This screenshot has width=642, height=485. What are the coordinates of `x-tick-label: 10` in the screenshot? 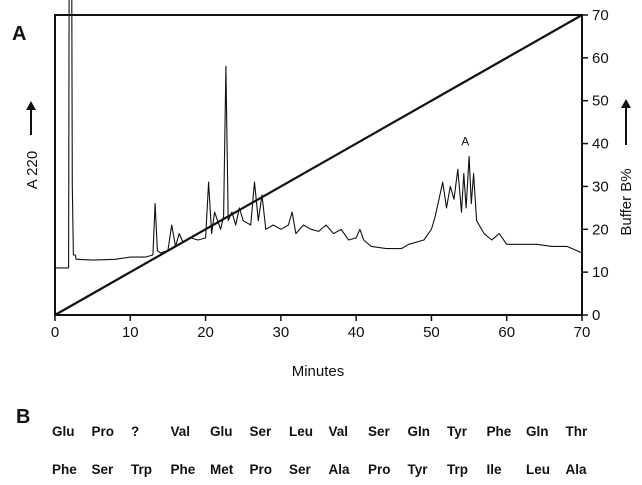 It's located at (130, 332).